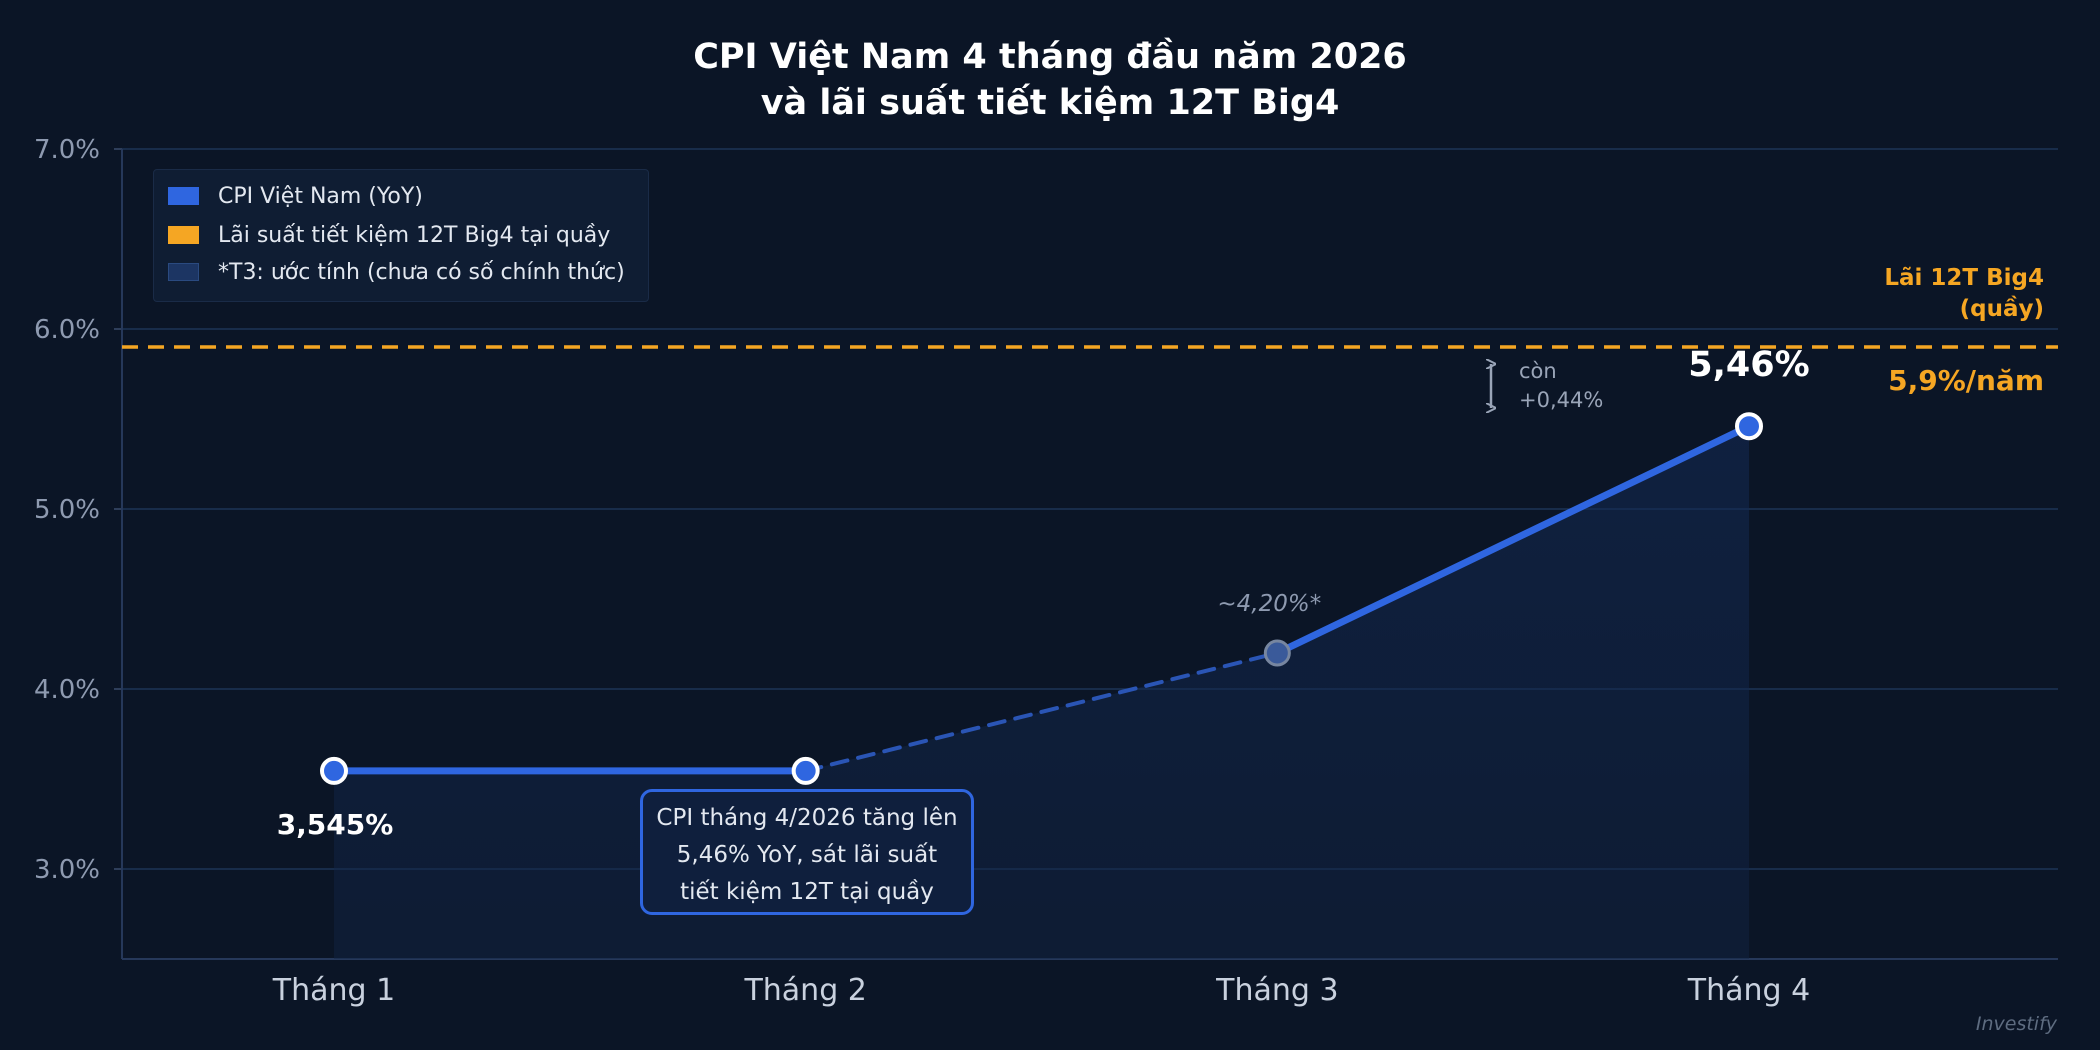 This screenshot has height=1050, width=2100. I want to click on chart-title-line-2: và lãi suất tiết kiệm 12T Big4, so click(1050, 103).